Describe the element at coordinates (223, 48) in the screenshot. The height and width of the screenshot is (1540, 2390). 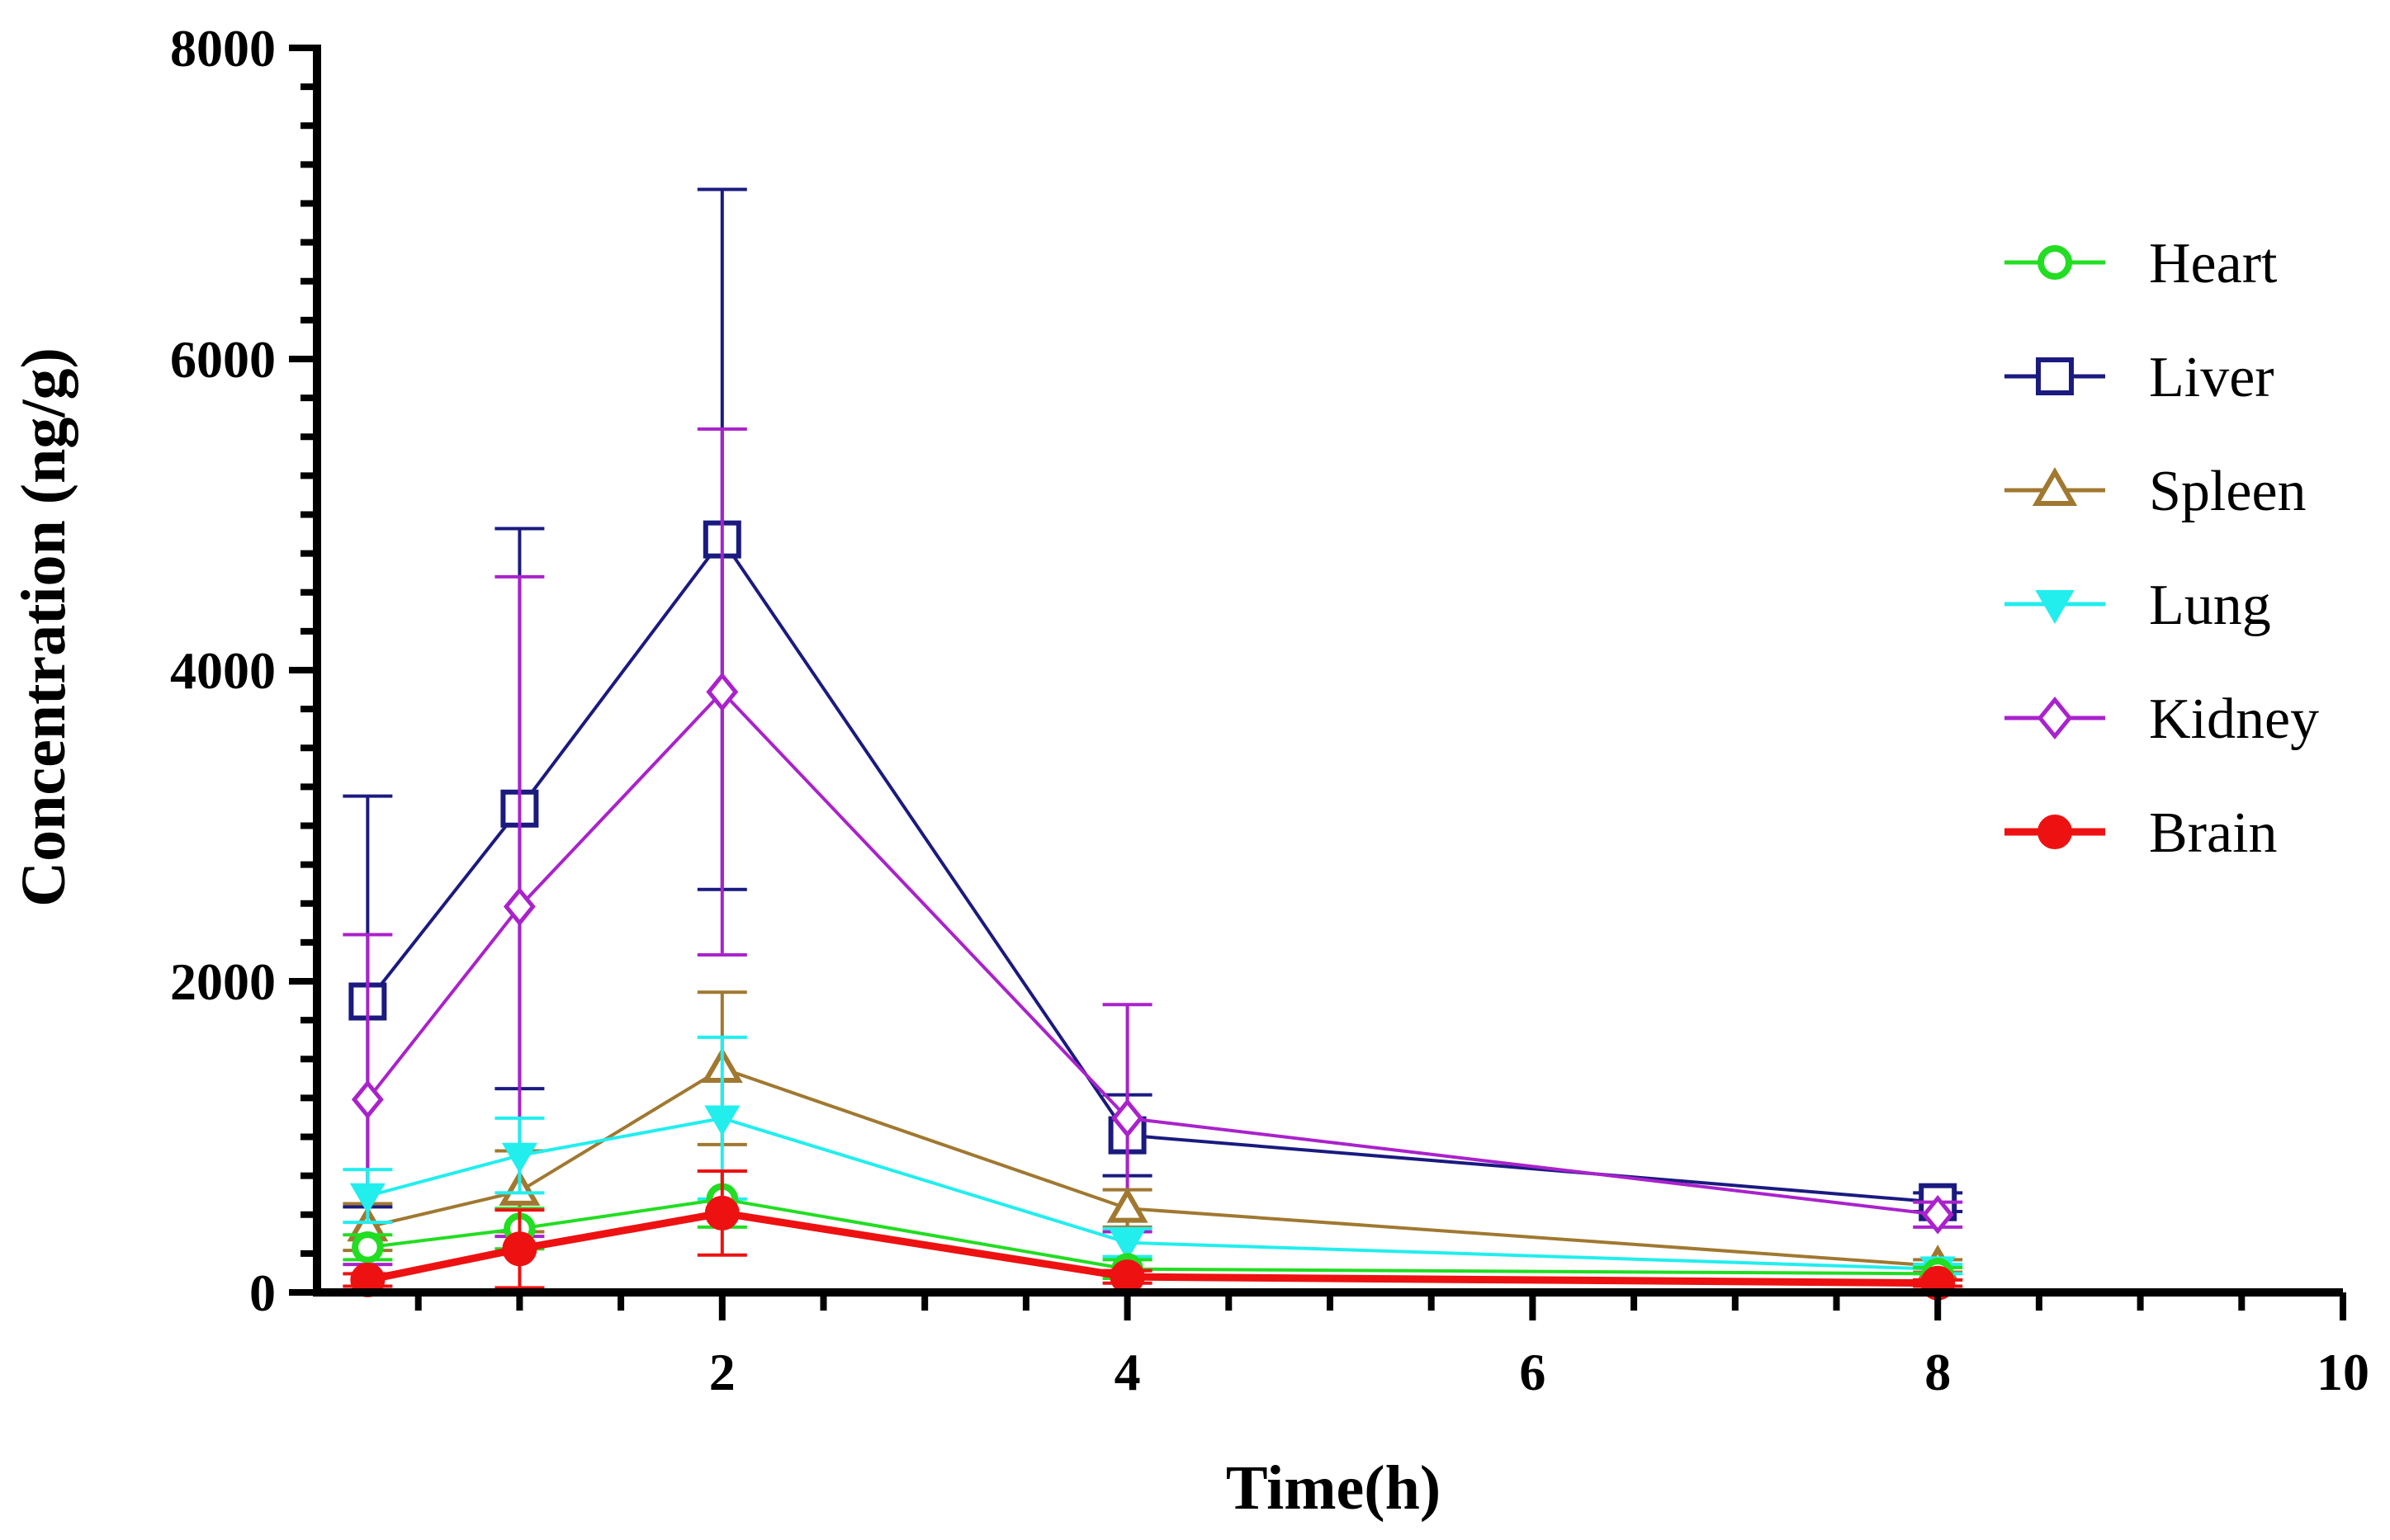
I see `y-tick-label: 8000` at that location.